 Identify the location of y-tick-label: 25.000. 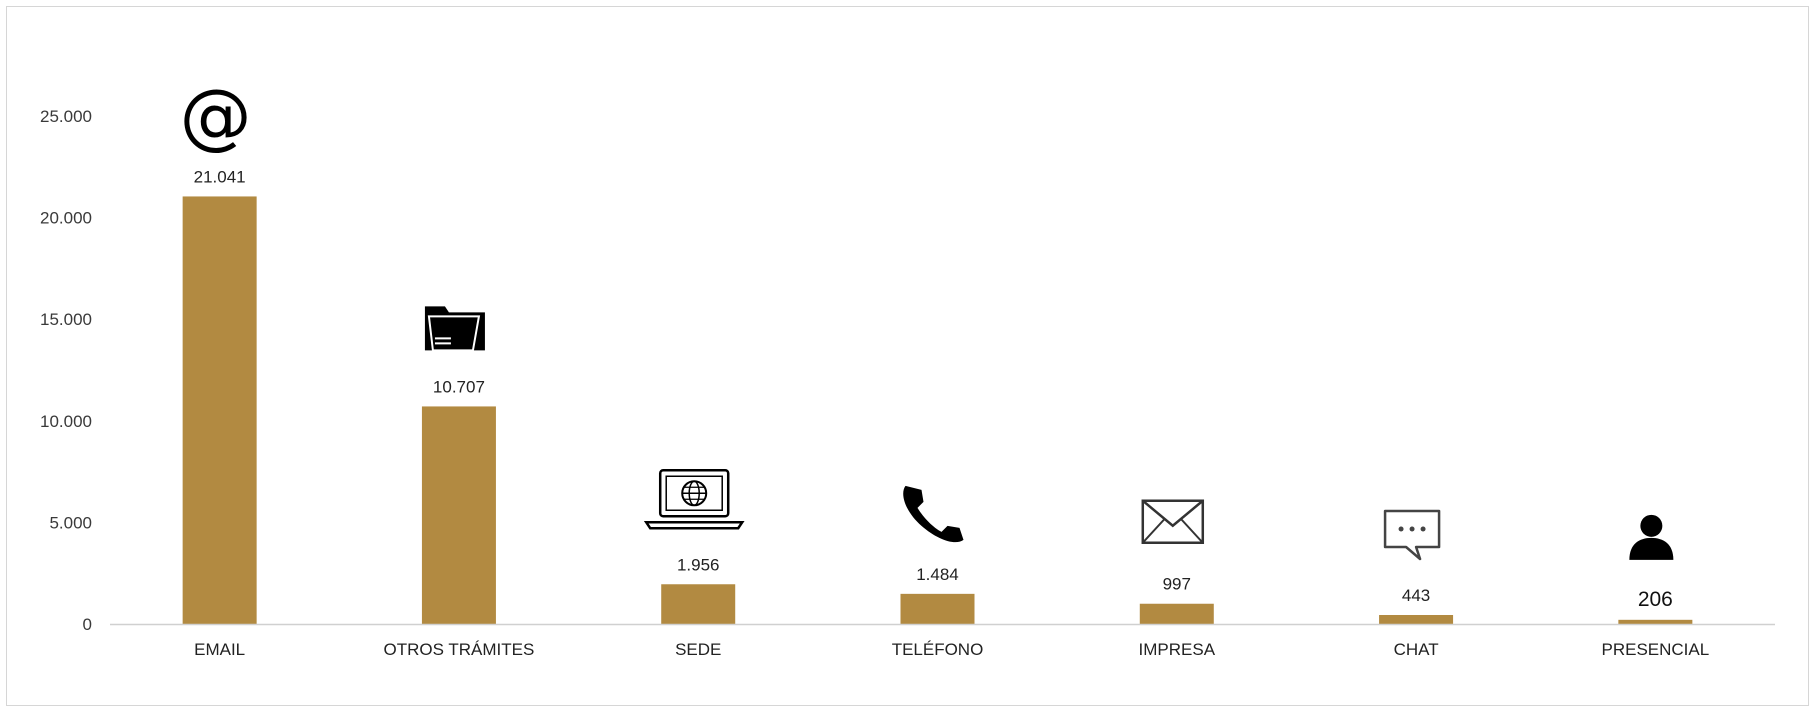
(66, 116).